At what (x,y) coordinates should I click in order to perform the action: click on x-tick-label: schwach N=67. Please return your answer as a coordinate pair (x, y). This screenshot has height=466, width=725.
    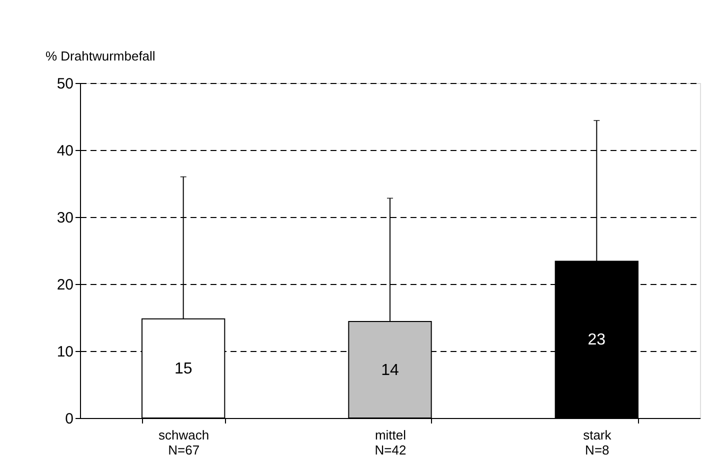
    Looking at the image, I should click on (184, 443).